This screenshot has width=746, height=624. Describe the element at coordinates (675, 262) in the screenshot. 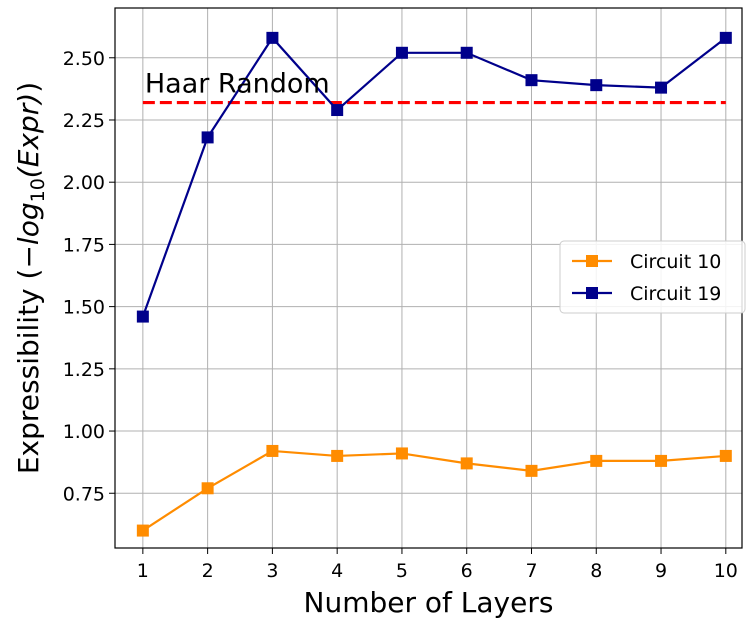

I see `legend-label: Circuit 10` at that location.